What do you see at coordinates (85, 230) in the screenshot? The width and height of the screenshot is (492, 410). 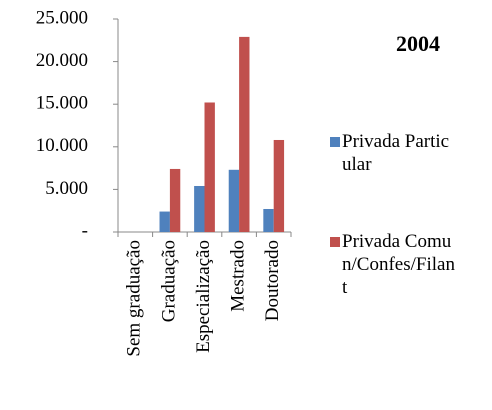 I see `y-tick-label: -` at bounding box center [85, 230].